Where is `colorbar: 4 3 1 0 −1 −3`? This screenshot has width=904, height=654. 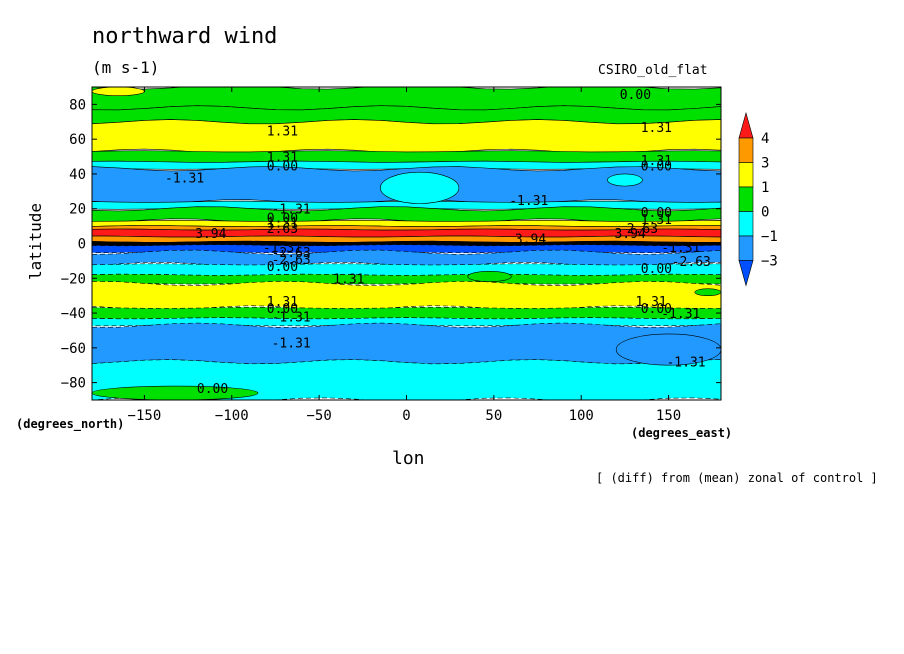
colorbar: 4 3 1 0 −1 −3 is located at coordinates (758, 199).